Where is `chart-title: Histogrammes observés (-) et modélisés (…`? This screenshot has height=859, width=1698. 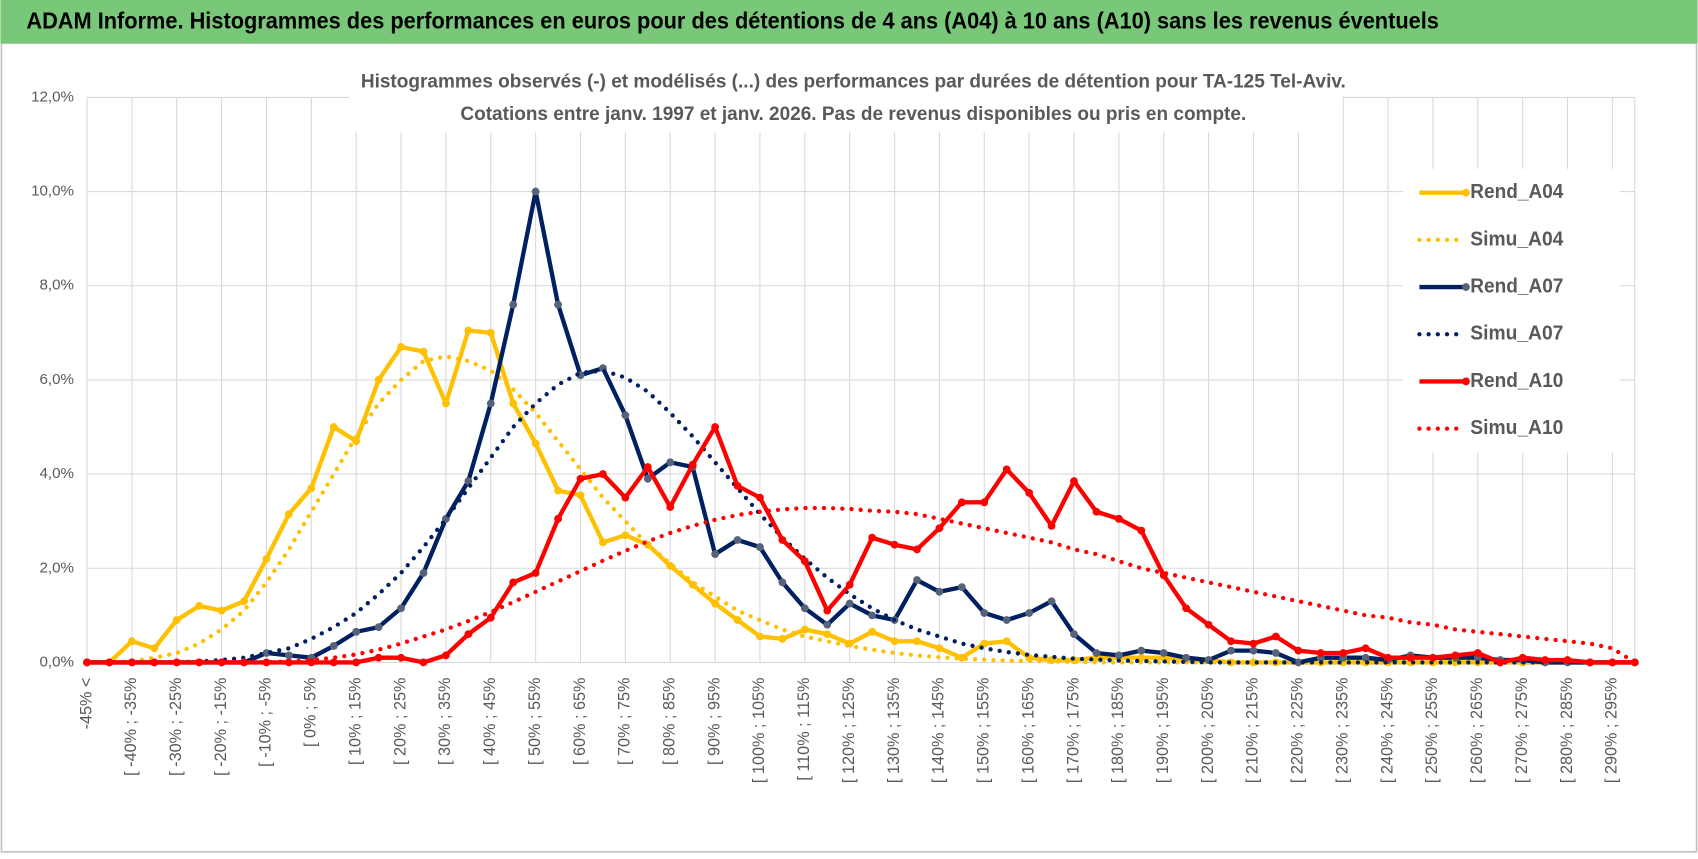
chart-title: Histogrammes observés (-) et modélisés (… is located at coordinates (853, 81).